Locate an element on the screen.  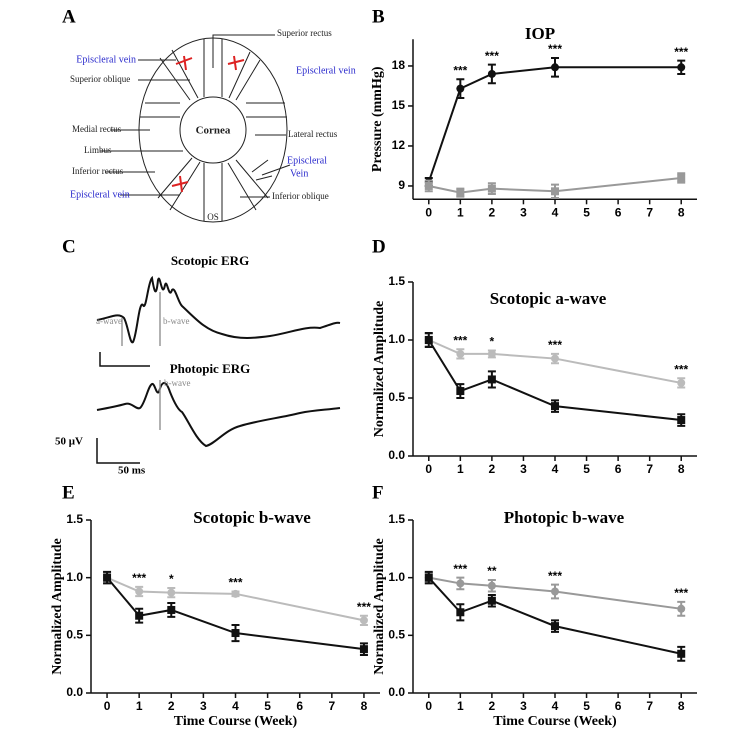
diagram-label: OS is located at coordinates (213, 217).